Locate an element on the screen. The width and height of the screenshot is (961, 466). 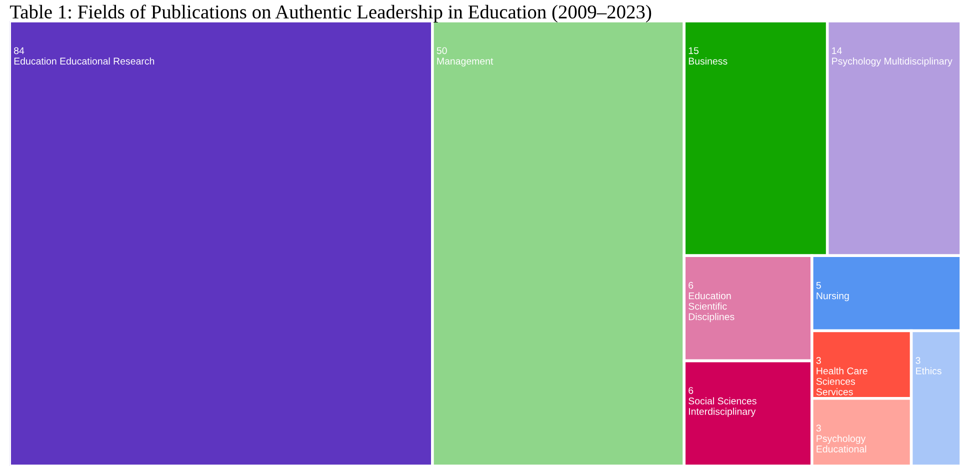
category-label: Social Sciences Interdisciplinary is located at coordinates (722, 407).